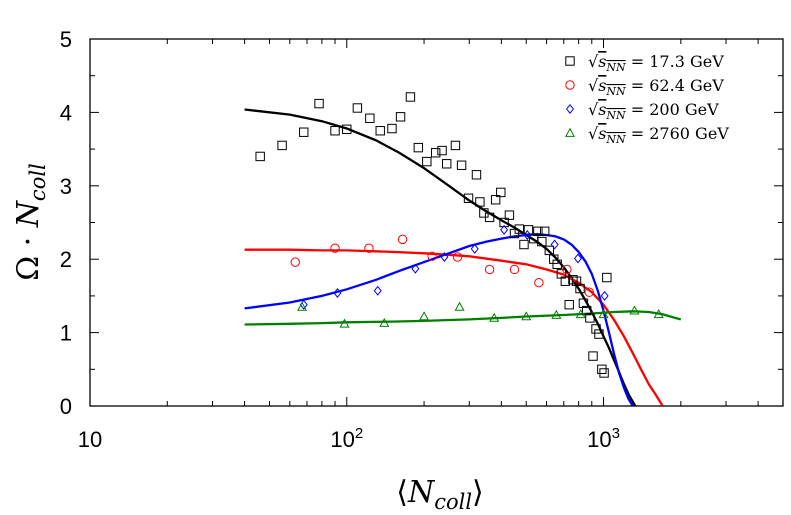  I want to click on y-tick-label: 0, so click(66, 406).